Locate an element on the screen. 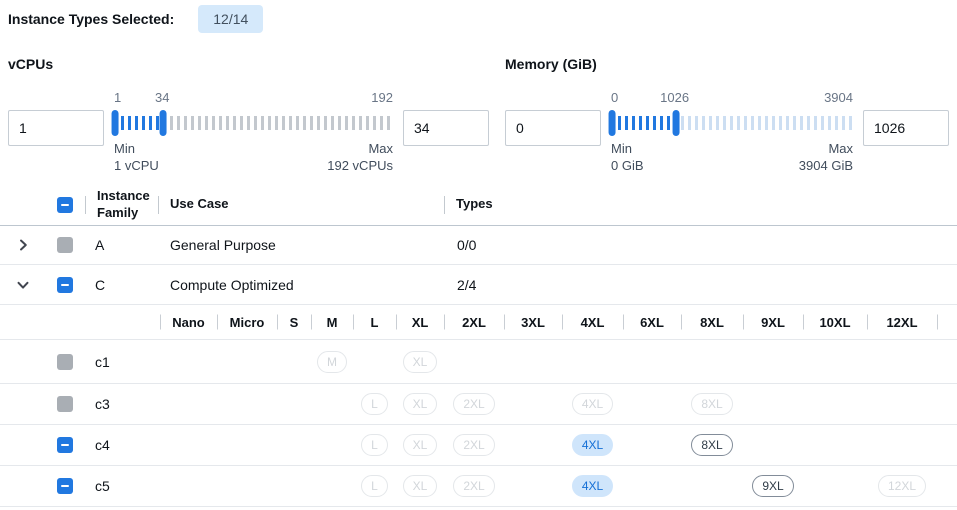 This screenshot has height=510, width=957. memory-slider: 0 1026 3904 Min 0 GiB Max is located at coordinates (730, 132).